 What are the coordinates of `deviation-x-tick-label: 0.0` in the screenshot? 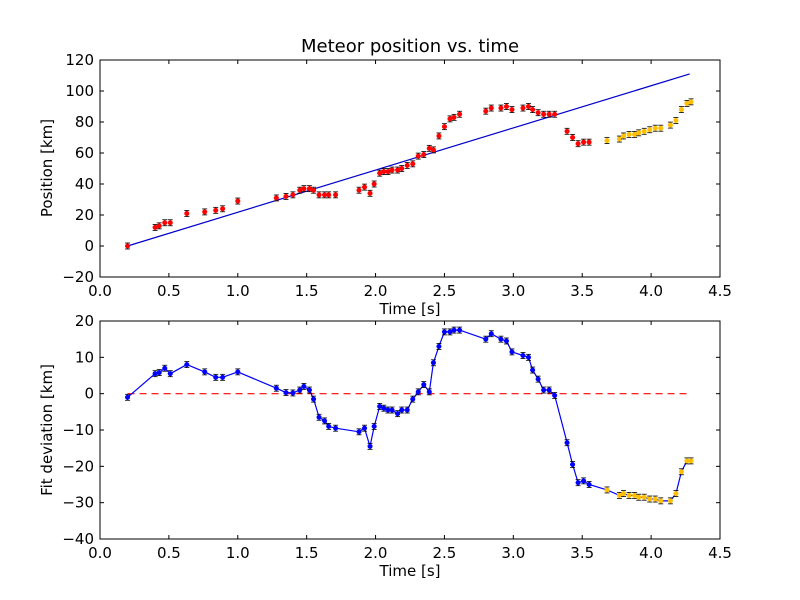 It's located at (100, 553).